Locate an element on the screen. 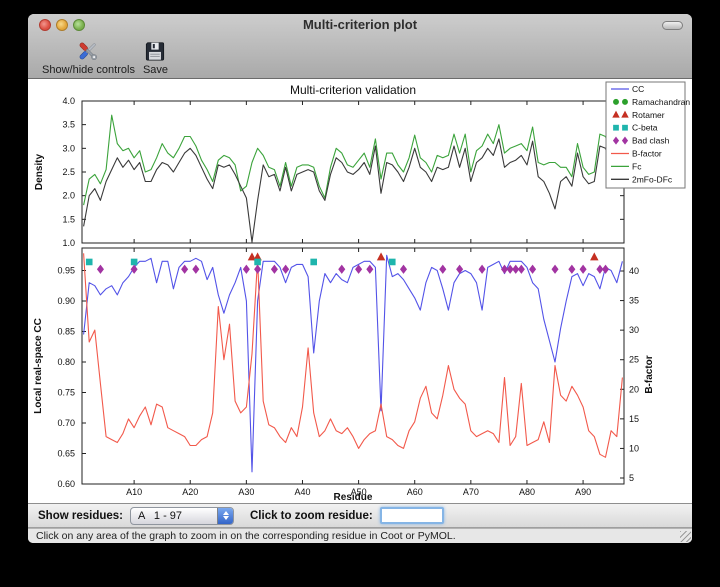 Image resolution: width=720 pixels, height=587 pixels. cc-ytick-label: 0.95 is located at coordinates (66, 271).